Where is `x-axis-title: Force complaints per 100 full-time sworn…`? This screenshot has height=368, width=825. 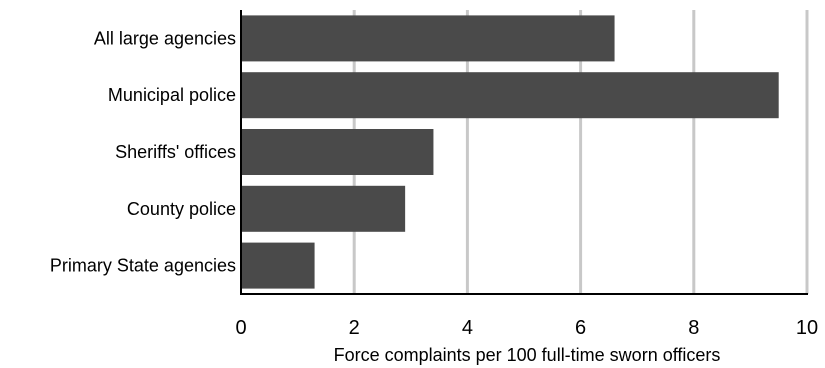
x-axis-title: Force complaints per 100 full-time sworn… is located at coordinates (527, 355).